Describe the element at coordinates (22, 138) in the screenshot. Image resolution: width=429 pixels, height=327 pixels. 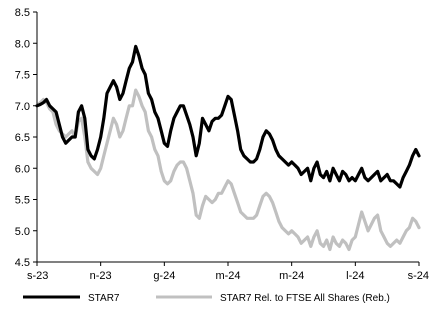
I see `y-tick-label: 6.5` at that location.